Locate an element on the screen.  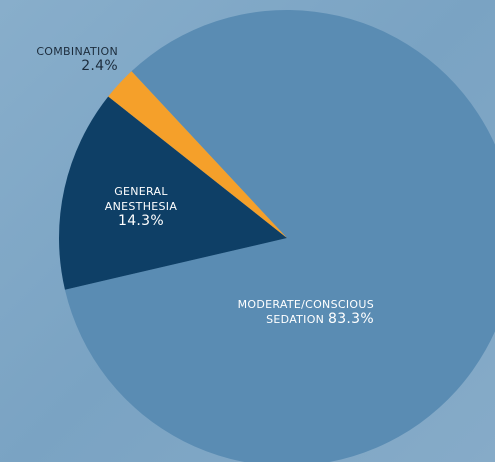
slice-label: COMBINATION 2.4% is located at coordinates (66, 59).